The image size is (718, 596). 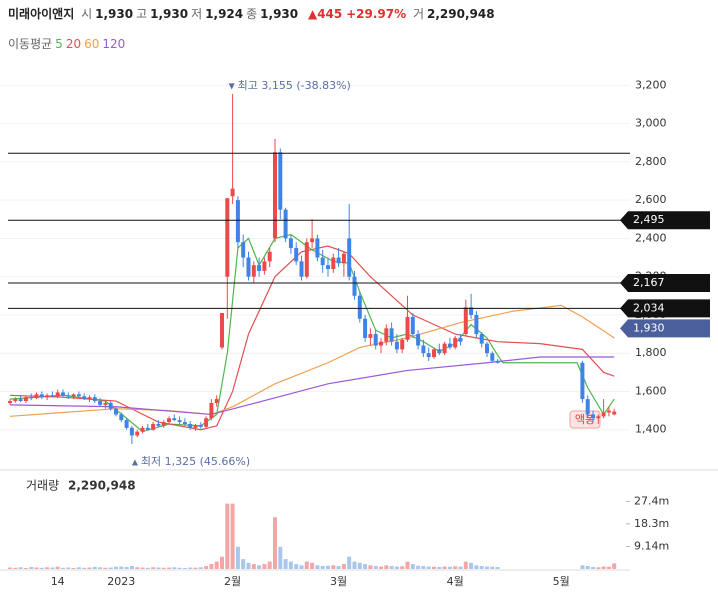 What do you see at coordinates (665, 328) in the screenshot?
I see `current-tag` at bounding box center [665, 328].